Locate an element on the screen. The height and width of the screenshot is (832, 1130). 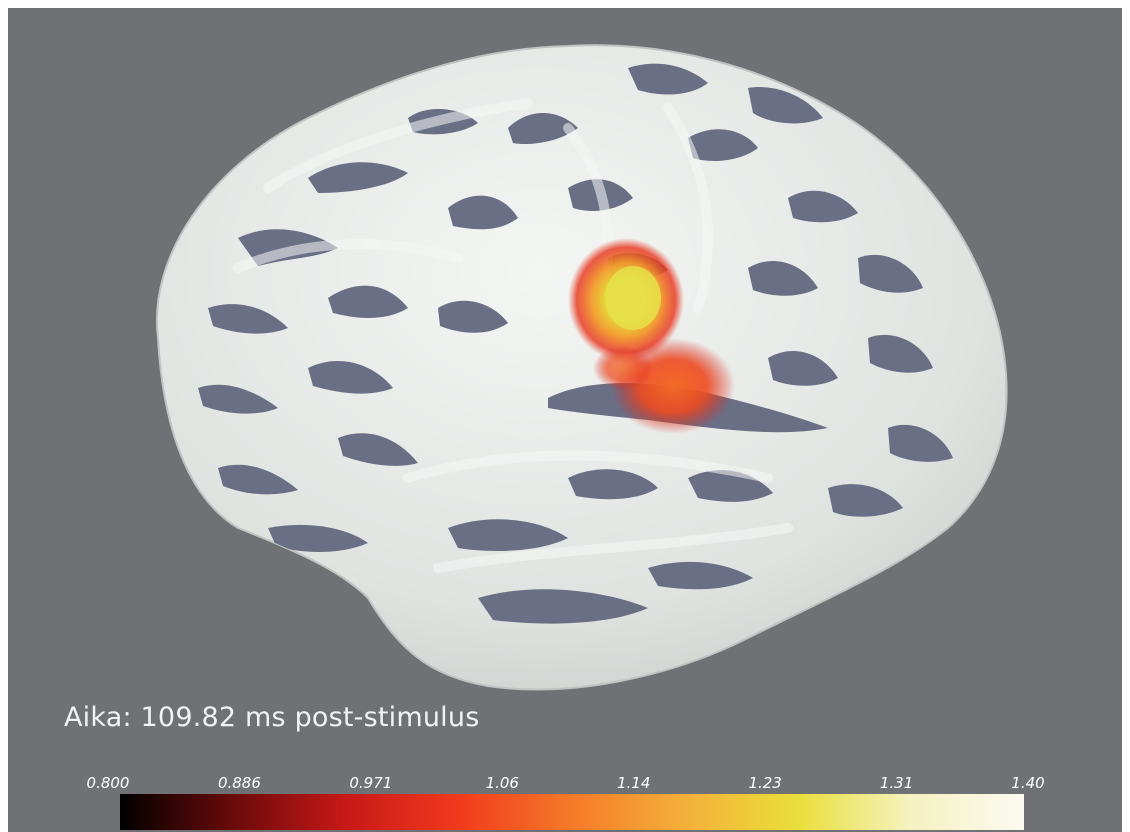
colorbar-tick-label: 1.23 is located at coordinates (765, 783).